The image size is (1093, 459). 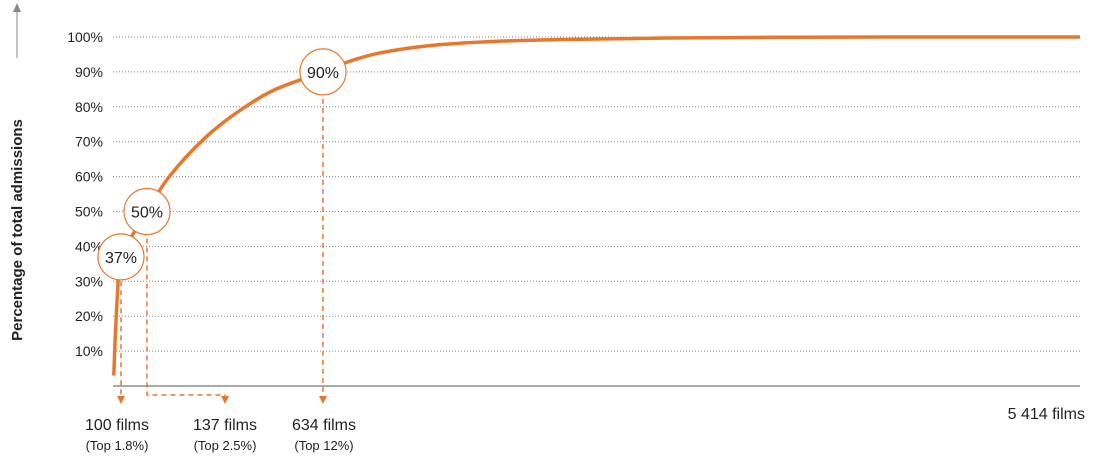 I want to click on callout-label: 37%, so click(x=121, y=258).